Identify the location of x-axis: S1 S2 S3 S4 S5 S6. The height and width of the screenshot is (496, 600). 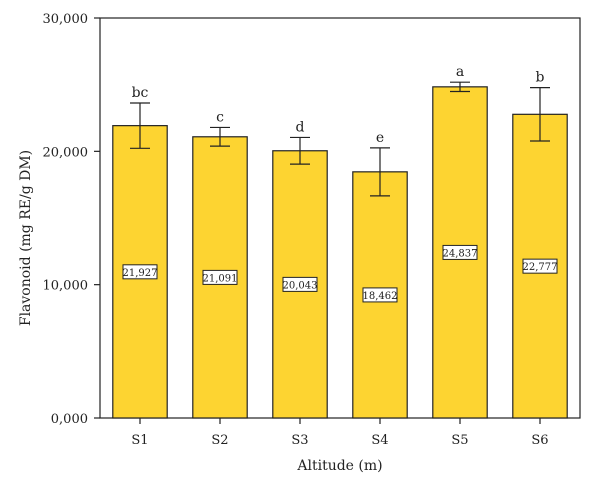
(340, 433).